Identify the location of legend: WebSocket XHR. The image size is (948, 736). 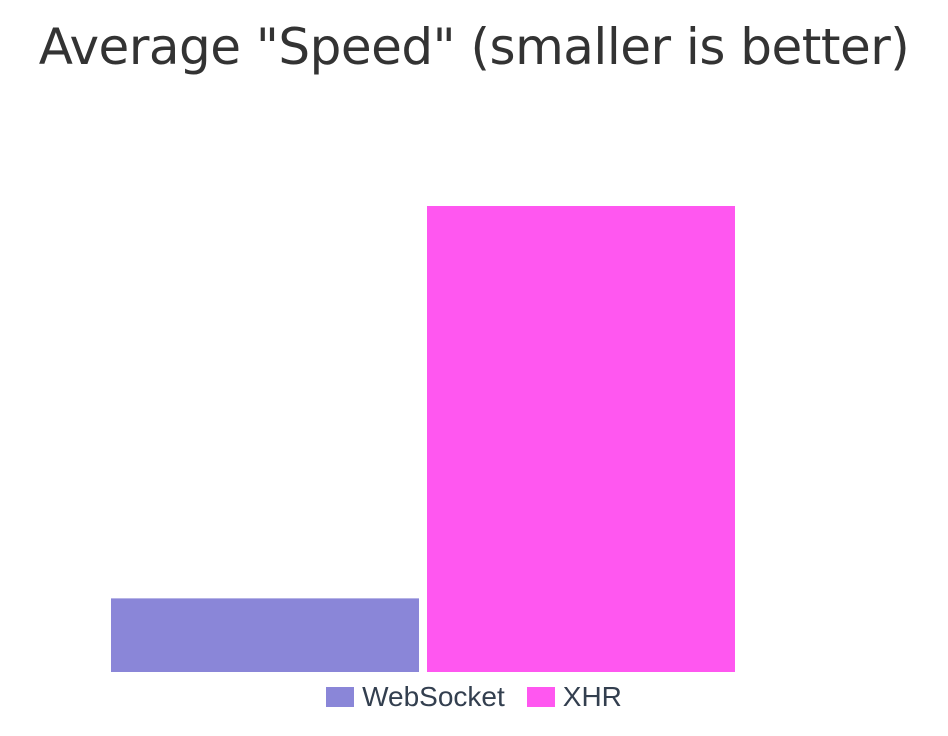
(474, 697).